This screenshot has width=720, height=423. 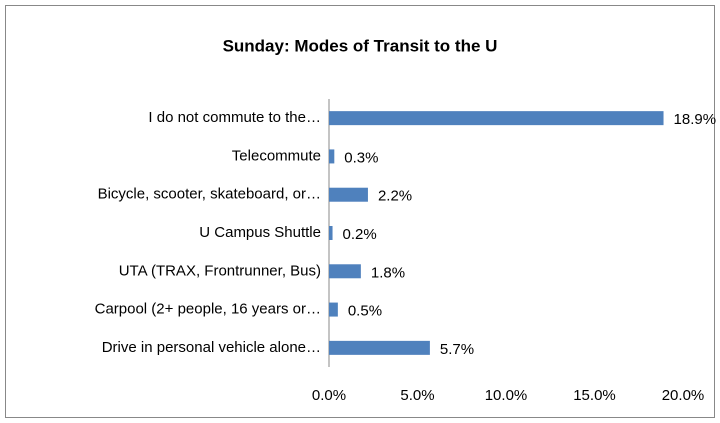 What do you see at coordinates (695, 119) in the screenshot?
I see `value-label: 18.9%` at bounding box center [695, 119].